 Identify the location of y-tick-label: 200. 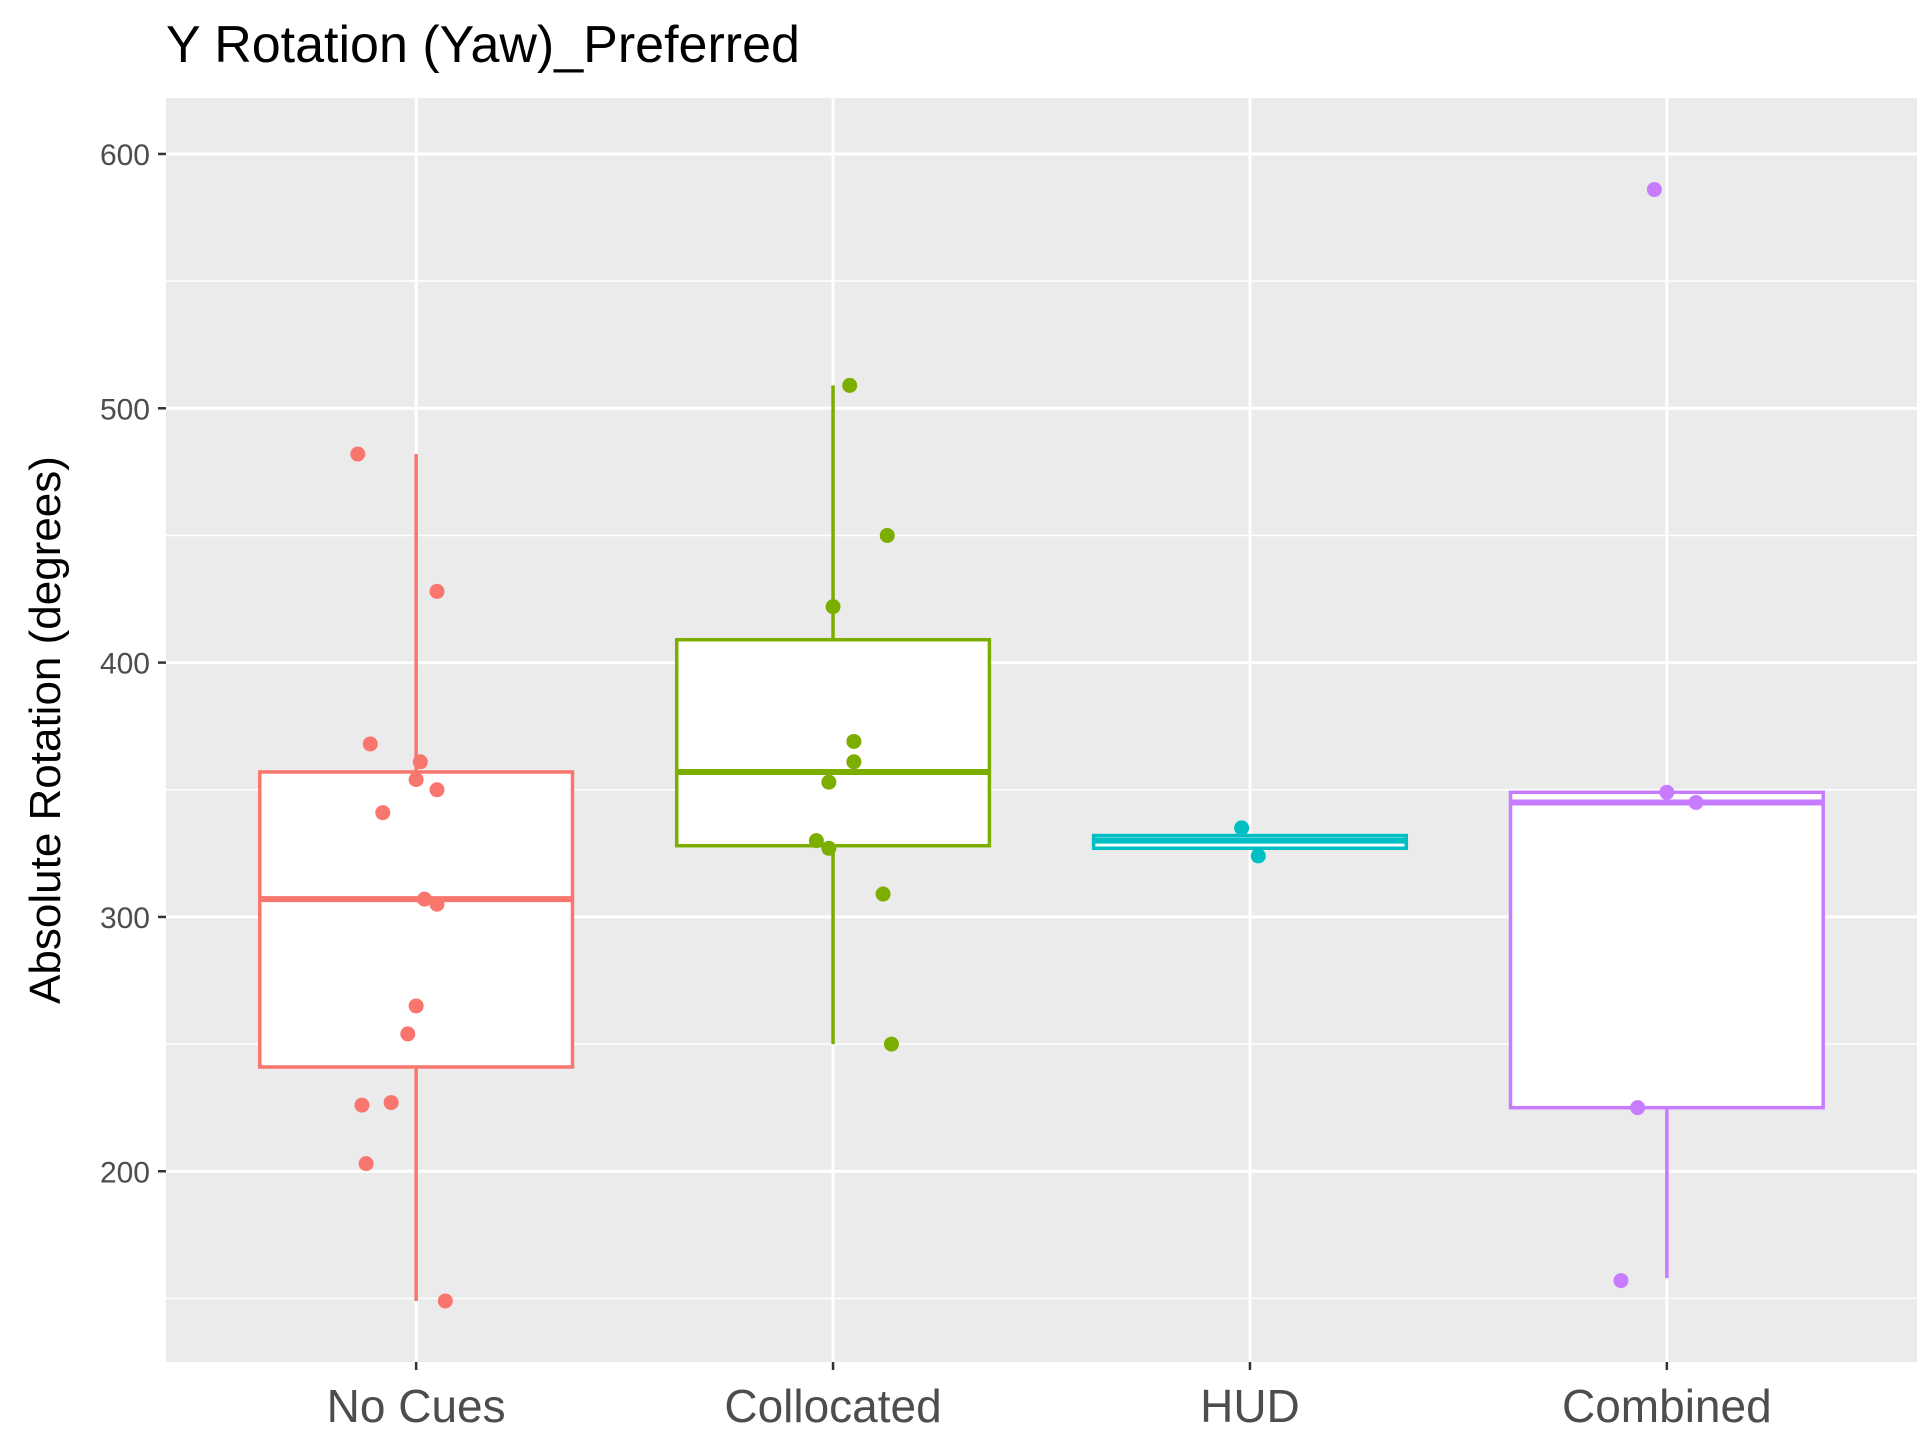
(125, 1172).